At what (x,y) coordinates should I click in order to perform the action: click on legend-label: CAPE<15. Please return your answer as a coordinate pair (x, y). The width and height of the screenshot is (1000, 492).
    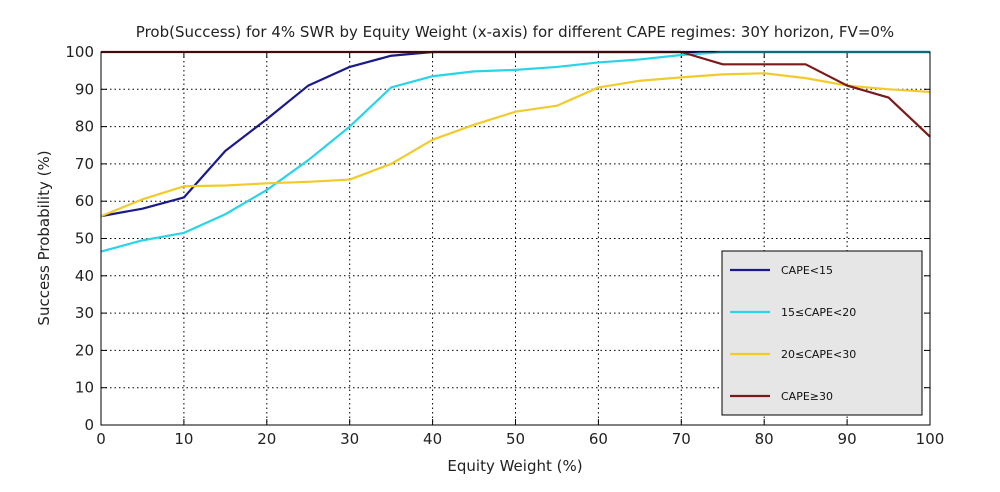
    Looking at the image, I should click on (807, 270).